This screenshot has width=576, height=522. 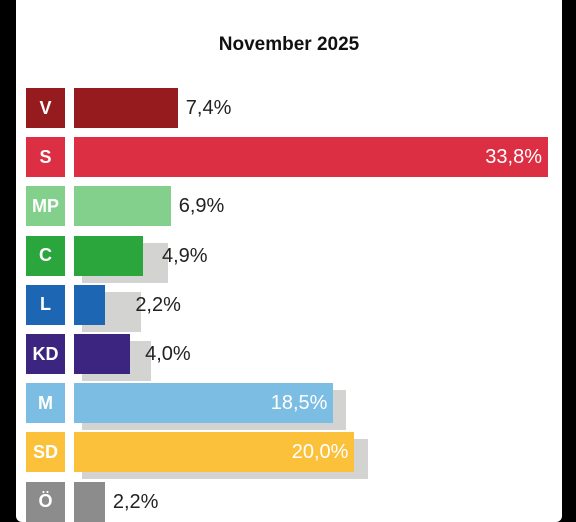 I want to click on bar-row-party-3: C 4,9%, so click(x=289, y=259).